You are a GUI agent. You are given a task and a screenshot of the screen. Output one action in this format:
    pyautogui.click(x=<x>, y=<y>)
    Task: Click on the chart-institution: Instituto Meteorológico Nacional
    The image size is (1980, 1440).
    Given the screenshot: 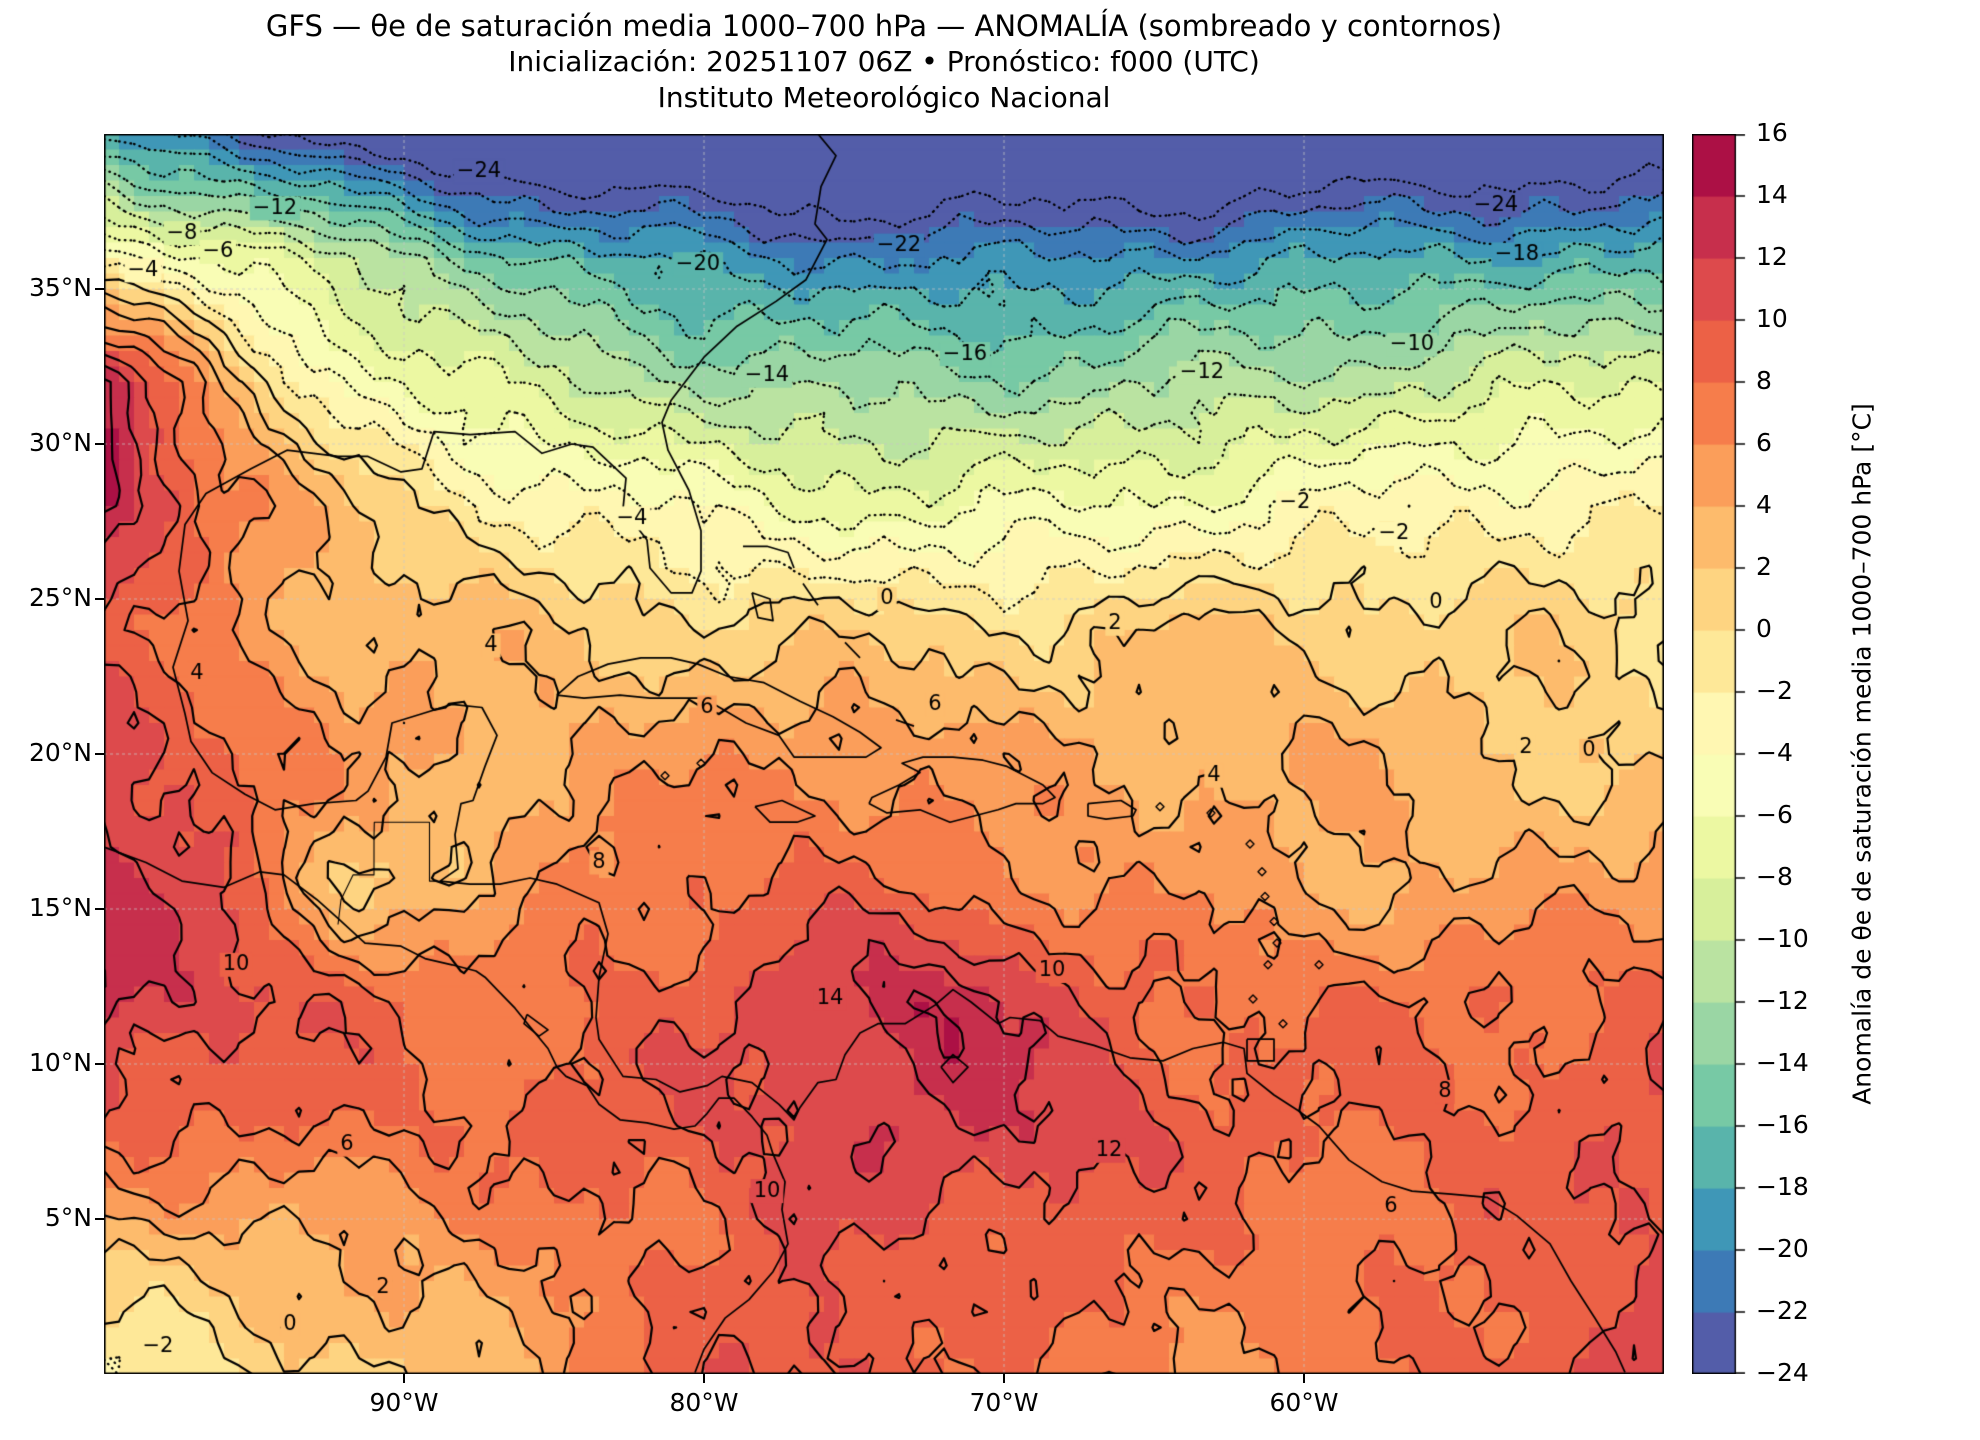 What is the action you would take?
    pyautogui.click(x=884, y=97)
    